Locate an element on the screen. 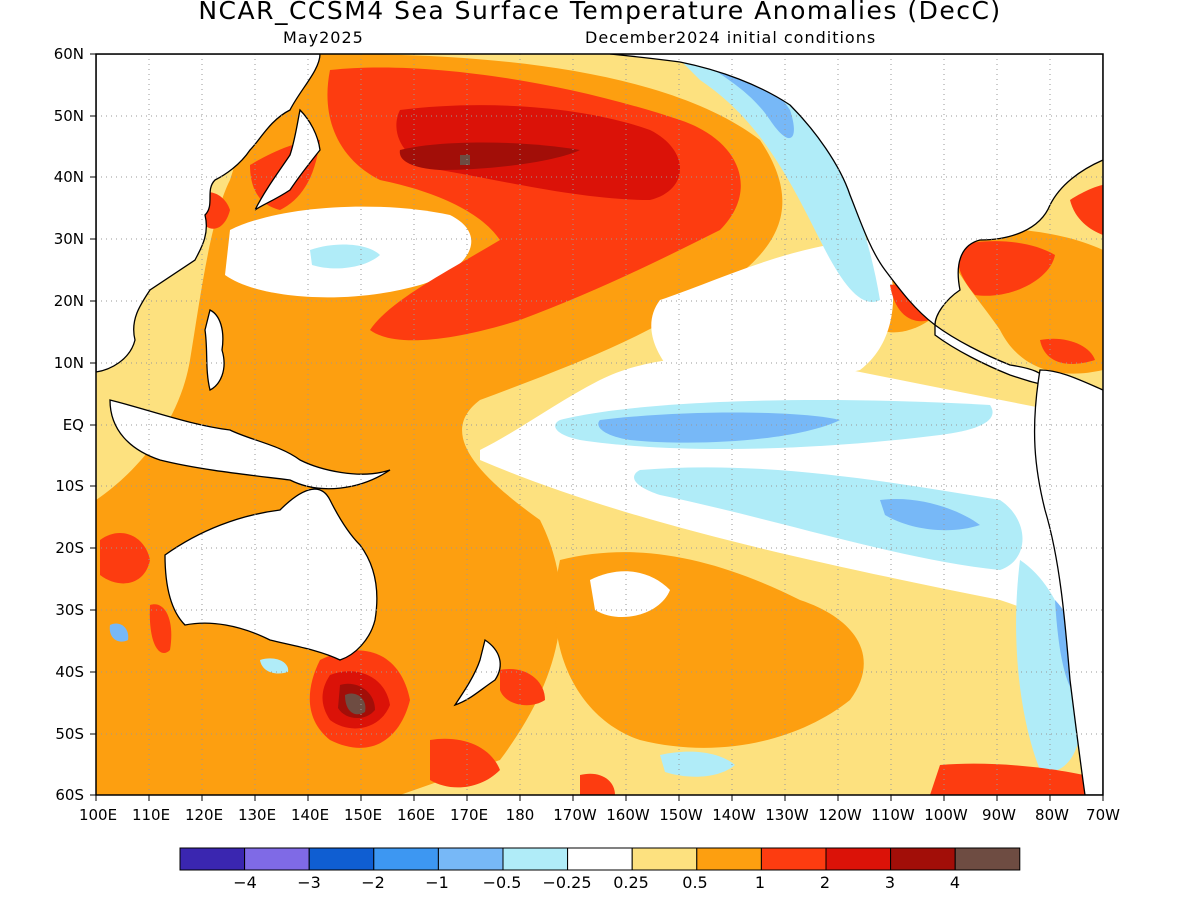 The height and width of the screenshot is (900, 1200). colorbar-label: 1 is located at coordinates (760, 882).